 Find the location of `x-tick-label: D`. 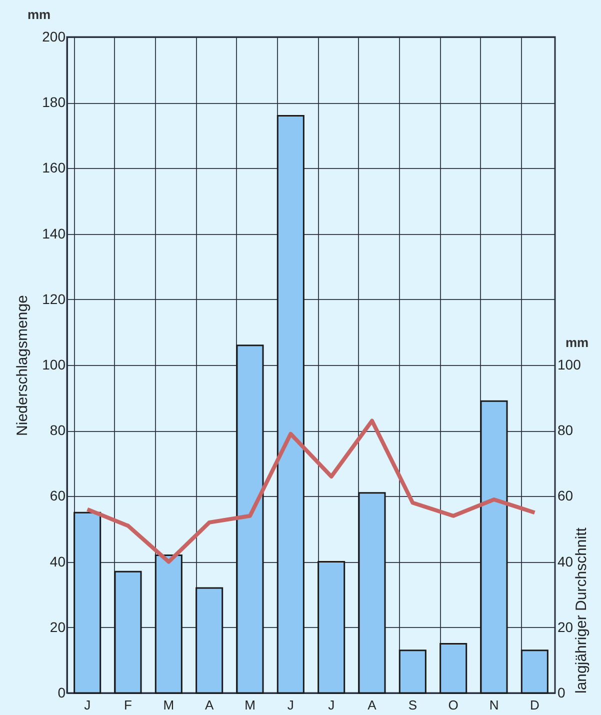

x-tick-label: D is located at coordinates (535, 705).